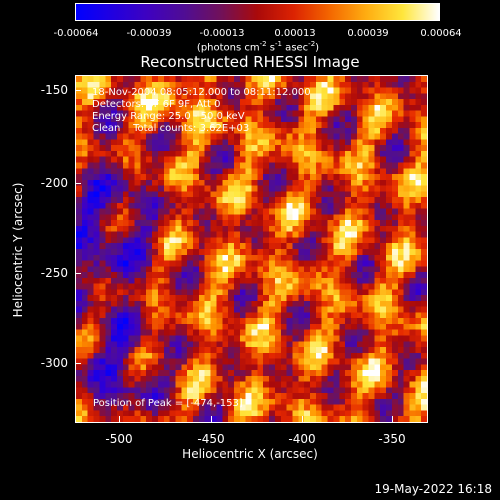  What do you see at coordinates (211, 439) in the screenshot?
I see `x-tick-label: -450` at bounding box center [211, 439].